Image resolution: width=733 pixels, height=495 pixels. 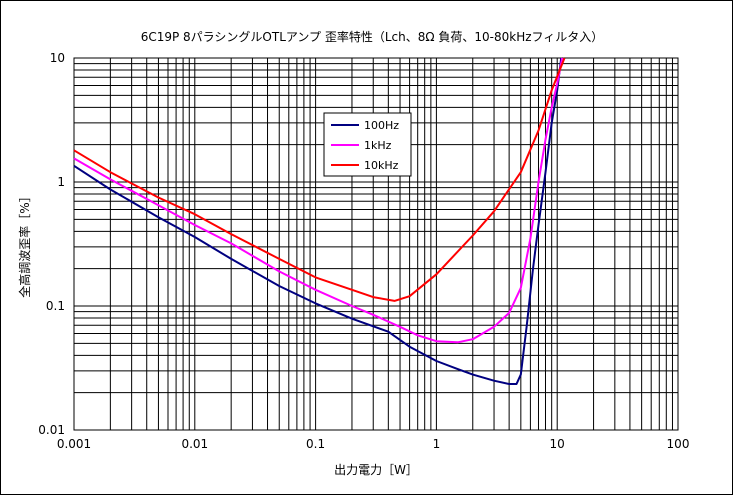 I want to click on y-tick-labels: 10 1 0.1 0.01, so click(x=51, y=244).